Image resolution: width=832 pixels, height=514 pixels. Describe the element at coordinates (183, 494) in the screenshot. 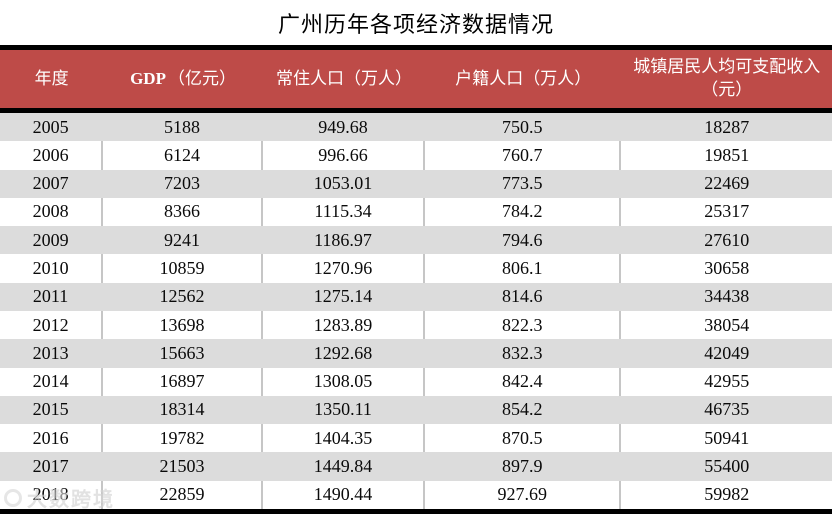

I see `cell-gdp: 22859` at that location.